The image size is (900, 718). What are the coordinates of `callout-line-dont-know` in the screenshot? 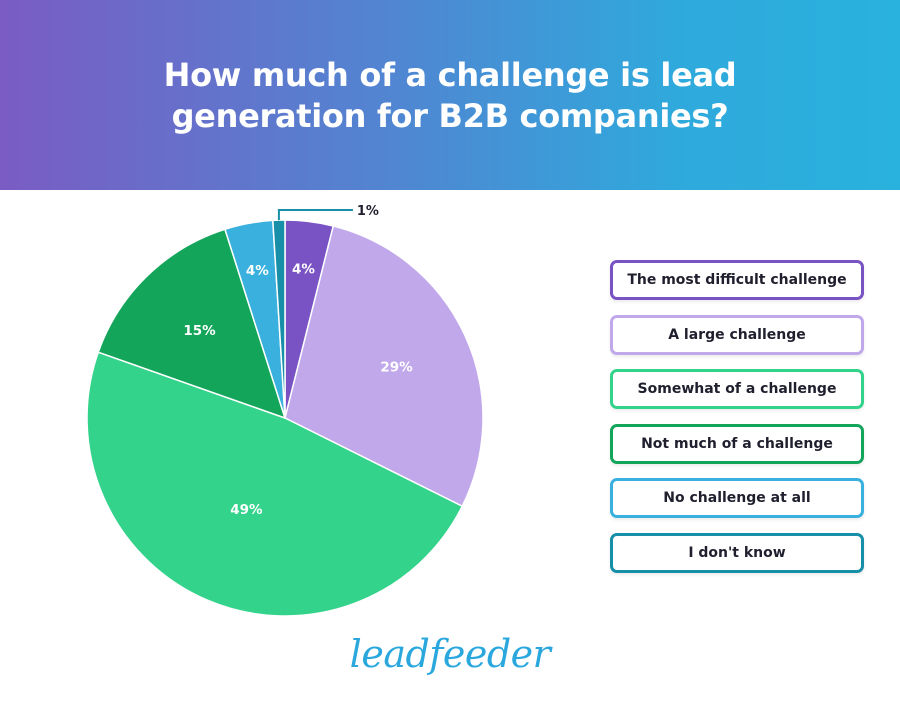 It's located at (315, 215).